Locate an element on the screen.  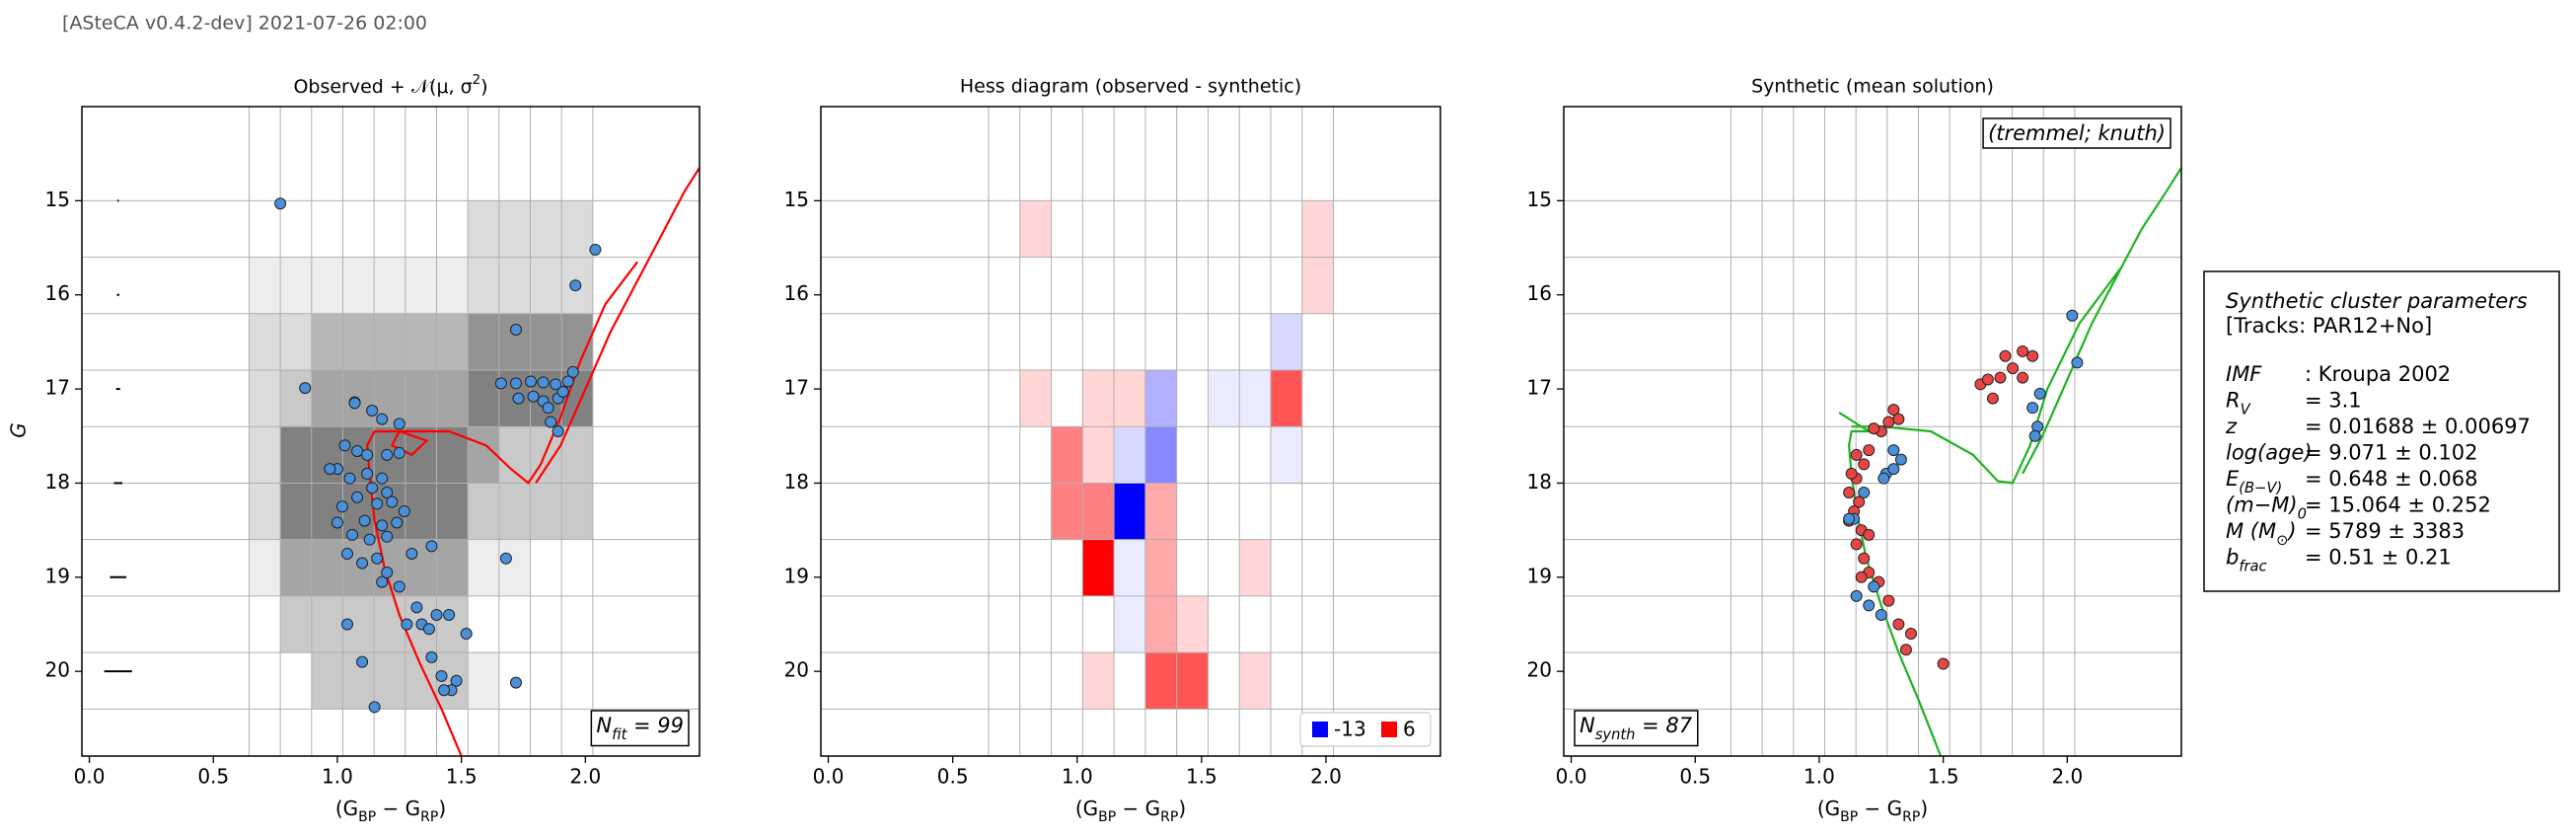
param-label-part: IMF is located at coordinates (2244, 374).